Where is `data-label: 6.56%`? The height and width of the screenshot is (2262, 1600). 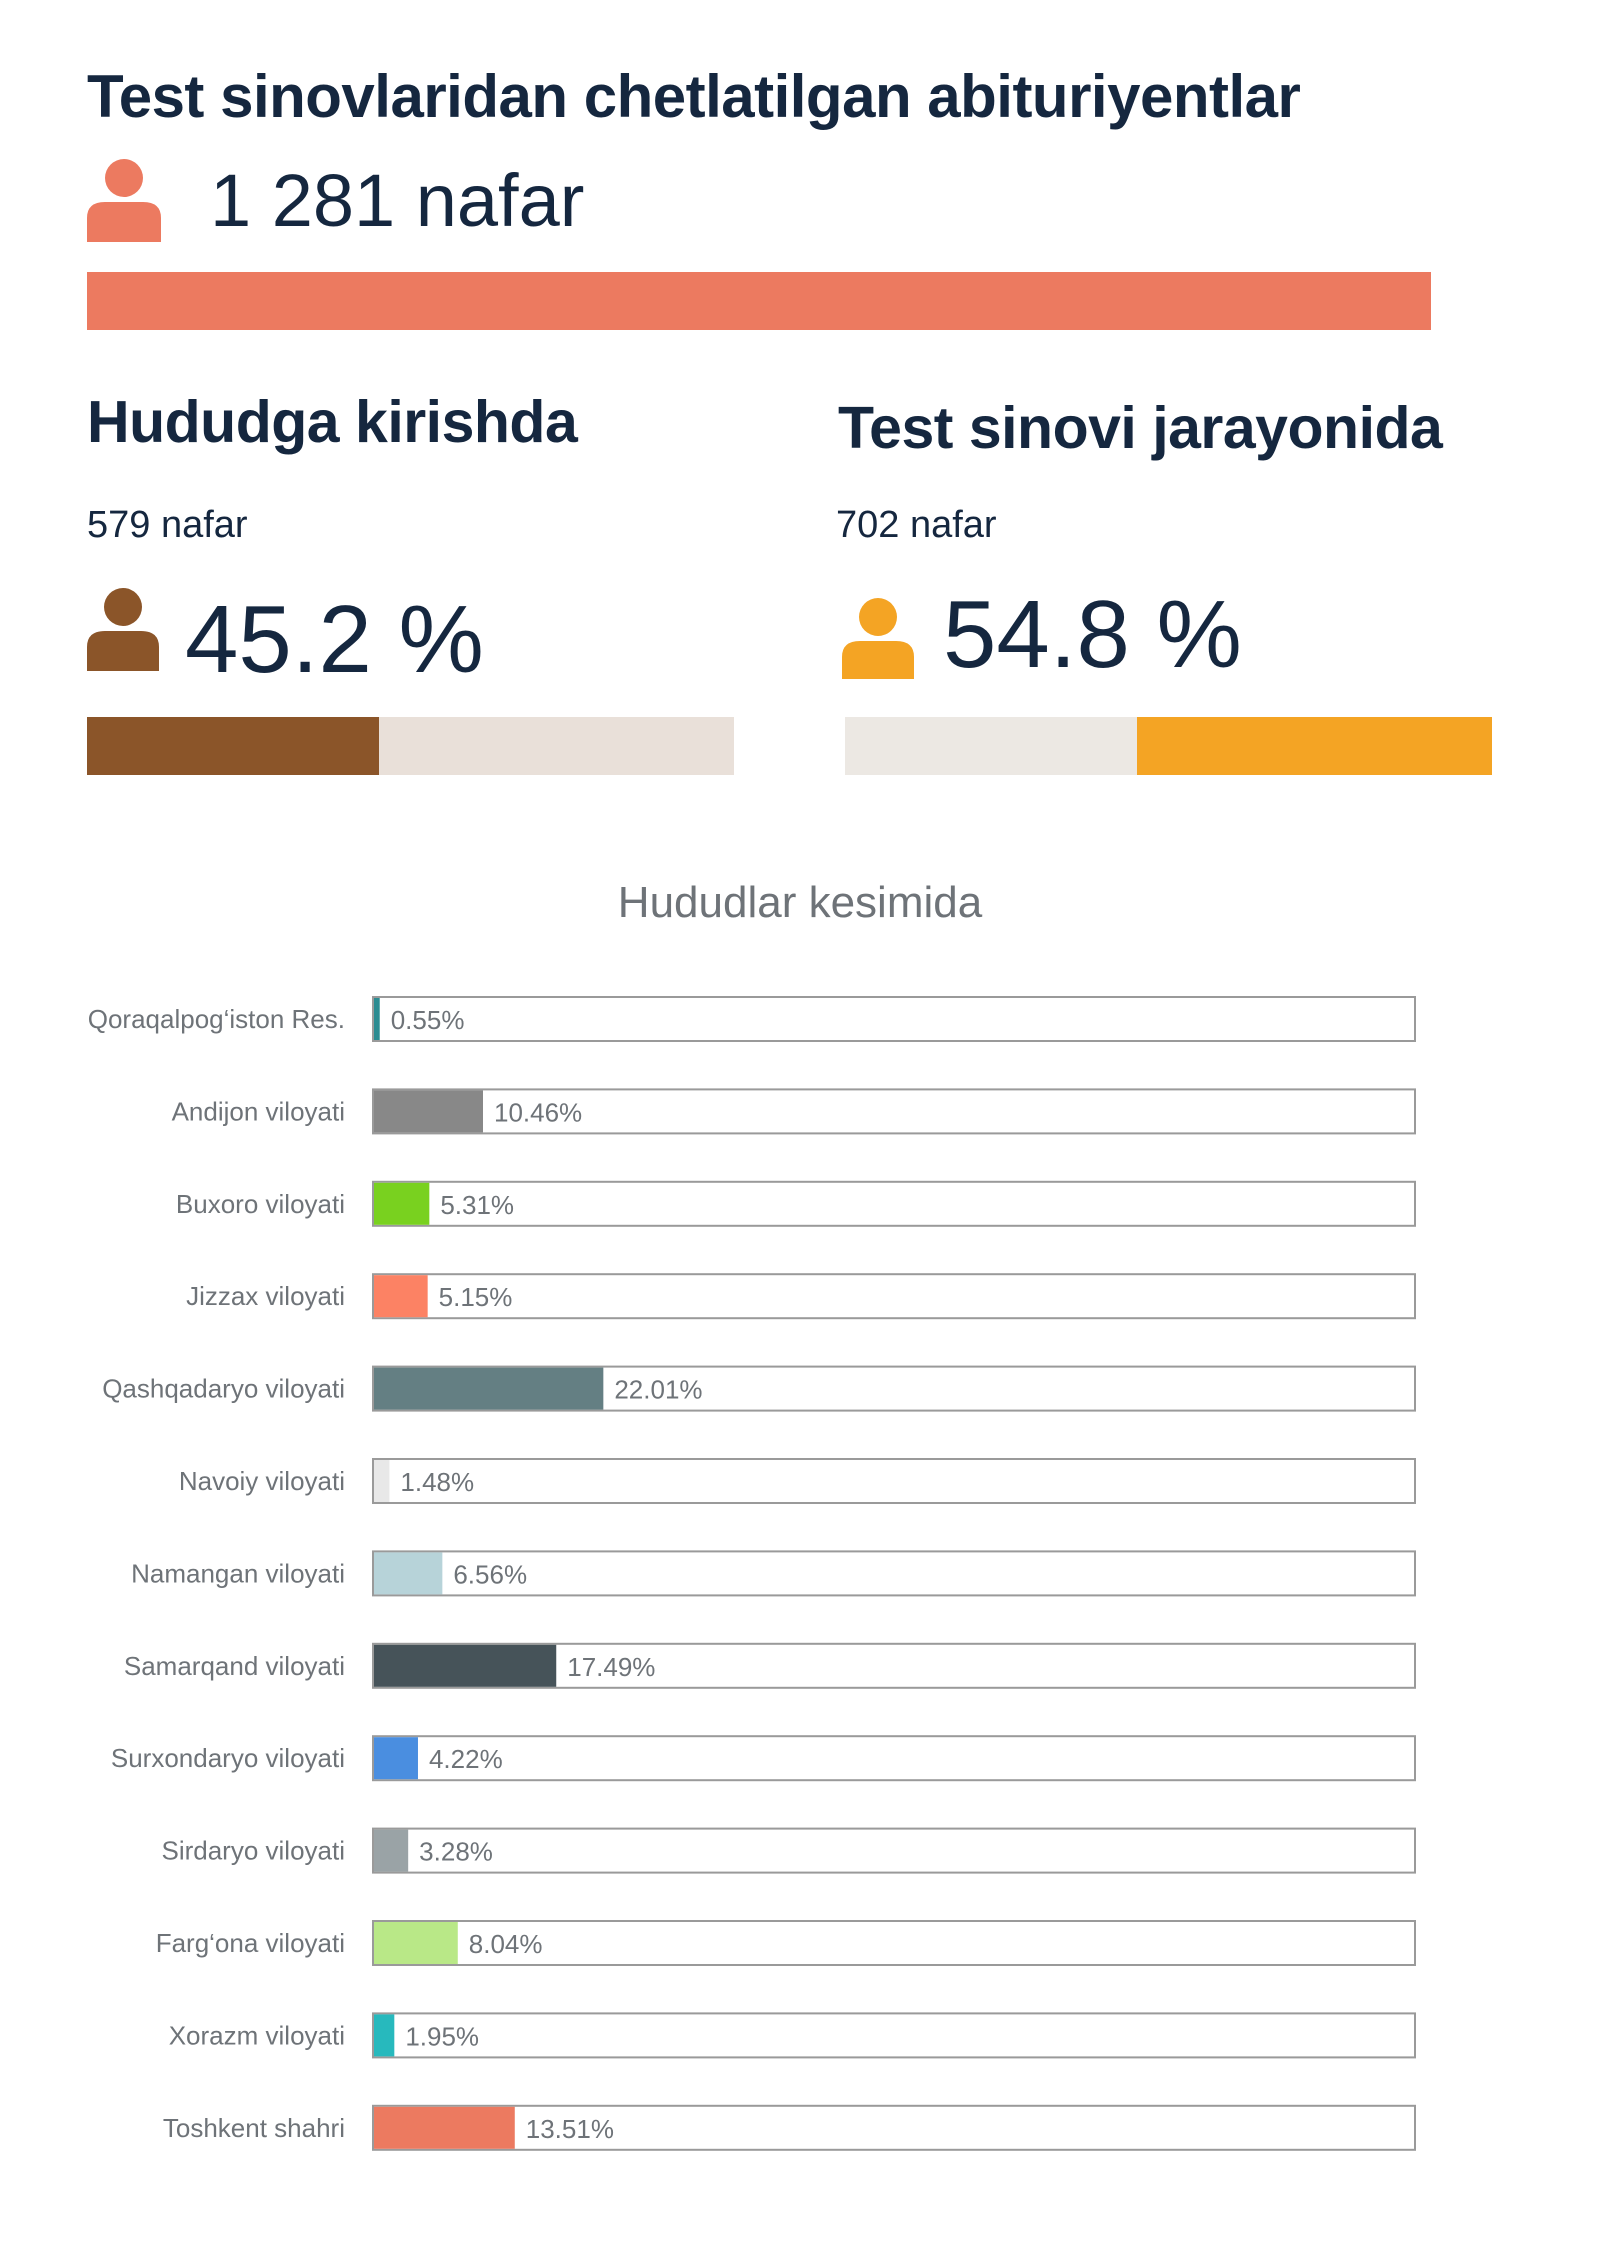
data-label: 6.56% is located at coordinates (490, 1574).